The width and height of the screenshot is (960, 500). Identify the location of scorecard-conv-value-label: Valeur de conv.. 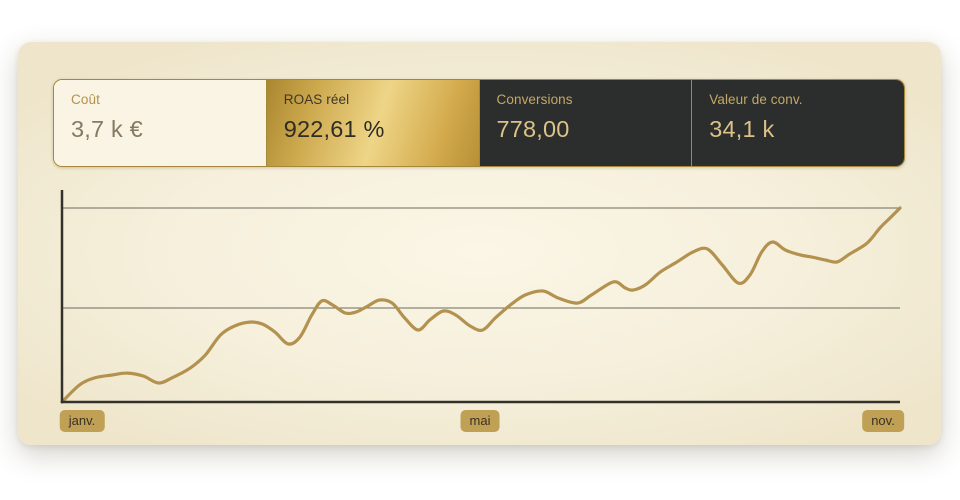
(756, 99).